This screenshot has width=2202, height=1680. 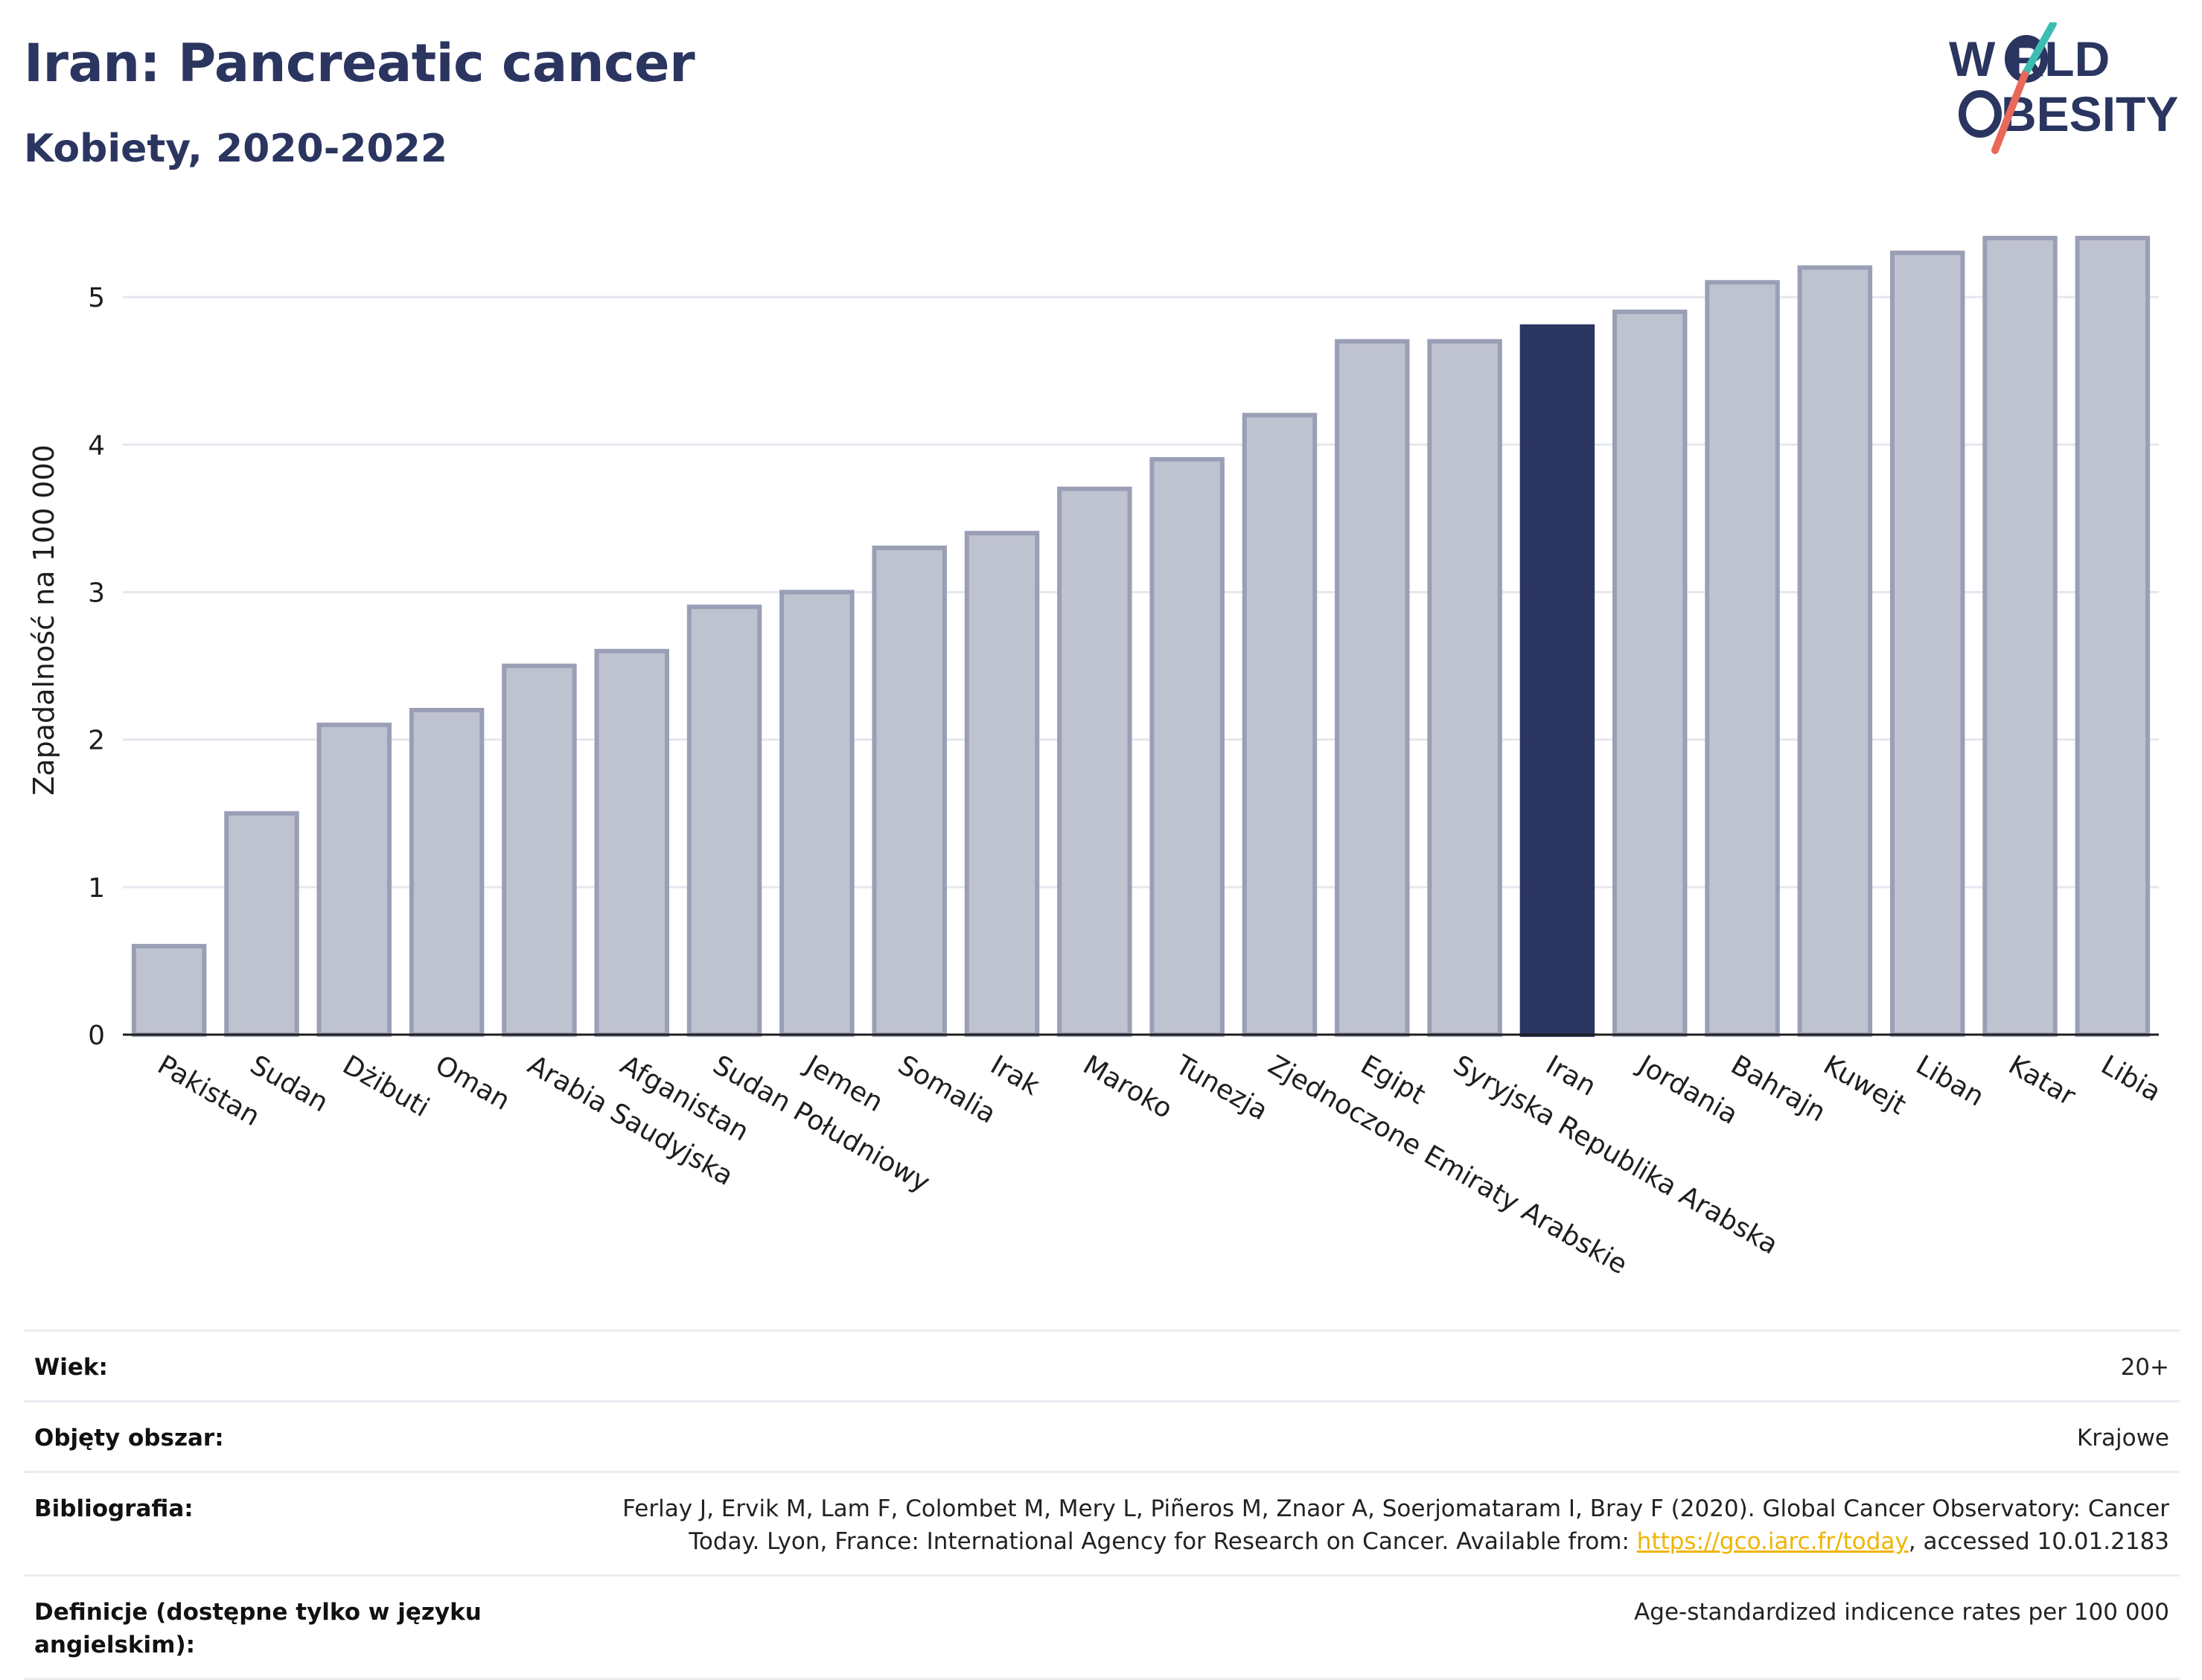 I want to click on x-tick-label: Irak, so click(x=1015, y=1076).